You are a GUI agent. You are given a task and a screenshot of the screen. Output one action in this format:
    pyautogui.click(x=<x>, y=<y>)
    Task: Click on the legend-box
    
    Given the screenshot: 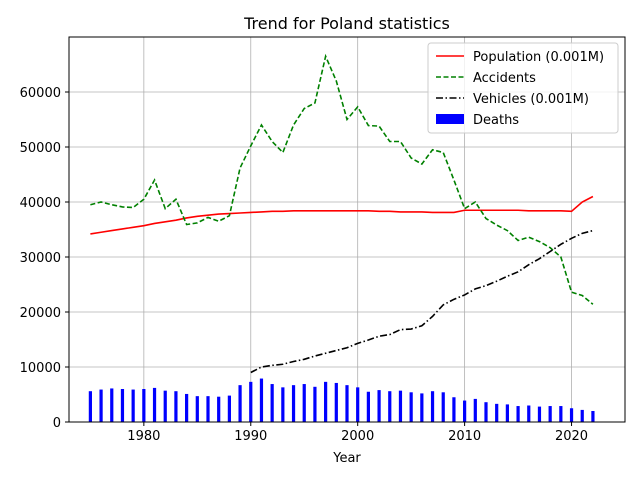 What is the action you would take?
    pyautogui.click(x=523, y=88)
    